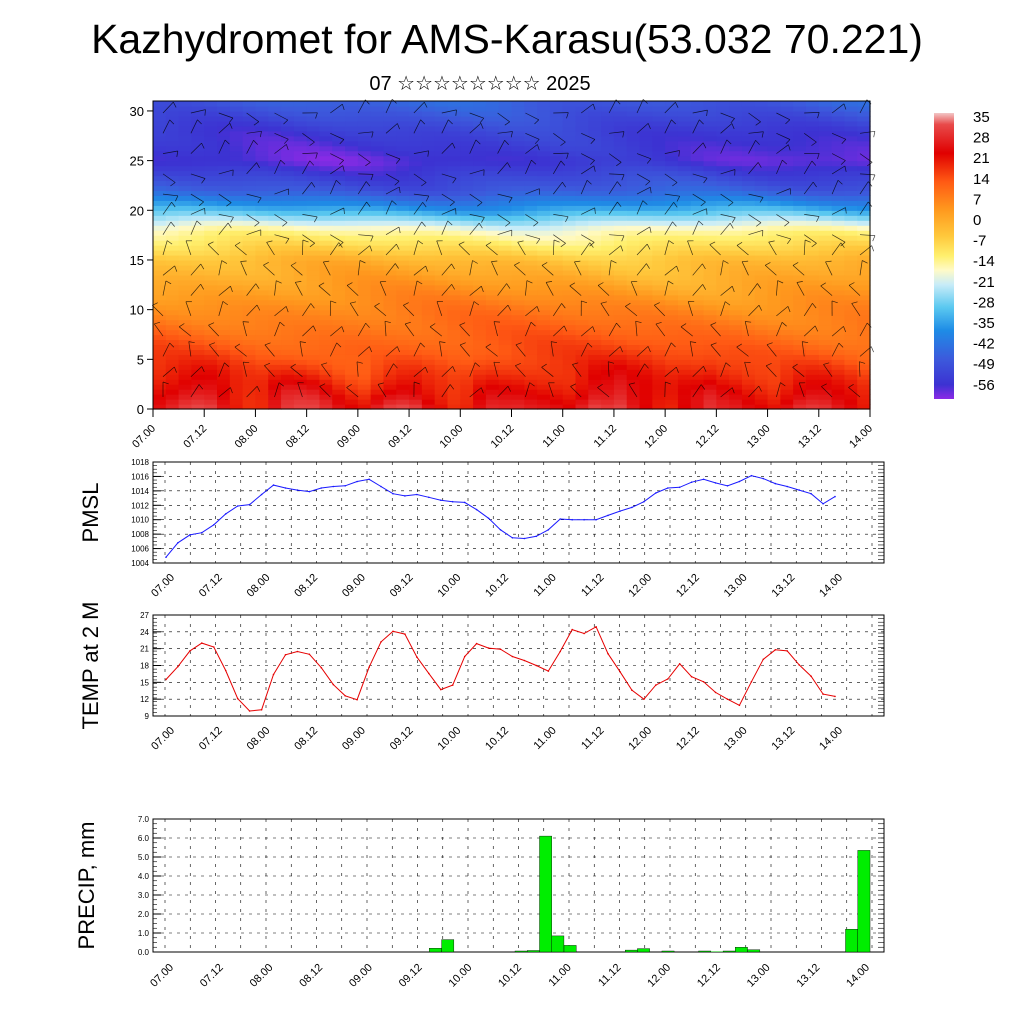 This screenshot has height=1024, width=1024. I want to click on temp-x-tick-label: 09.12, so click(402, 739).